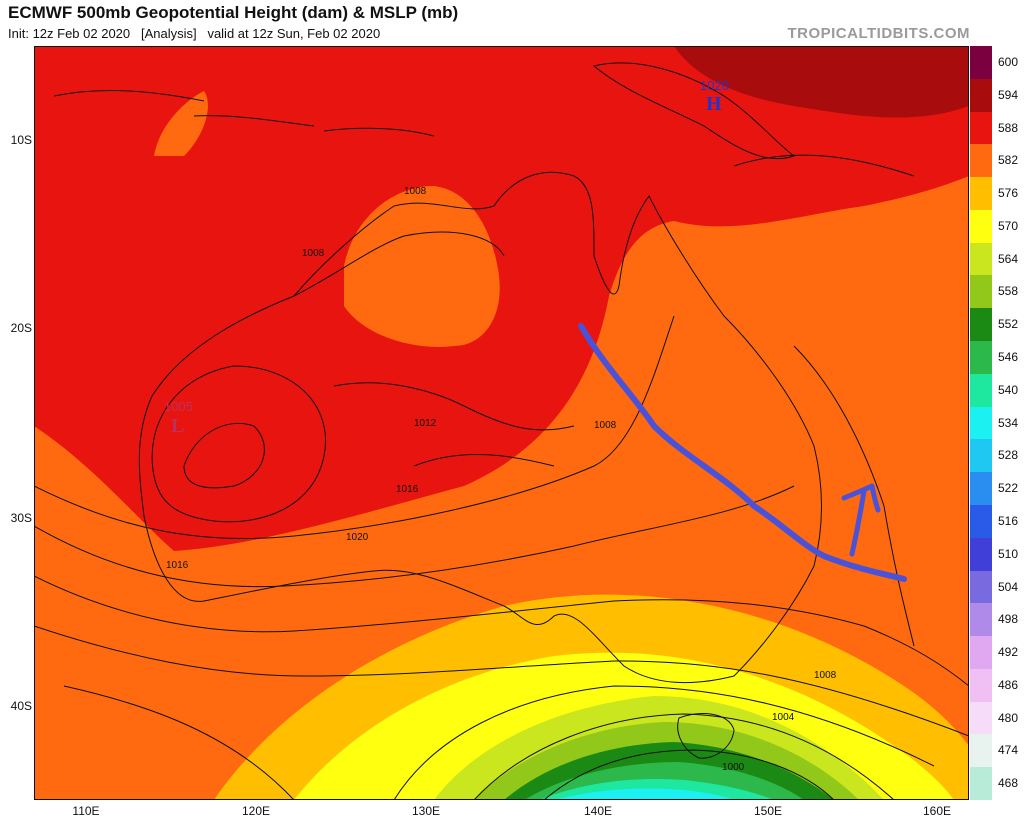  I want to click on colorbar-label: 474, so click(1008, 750).